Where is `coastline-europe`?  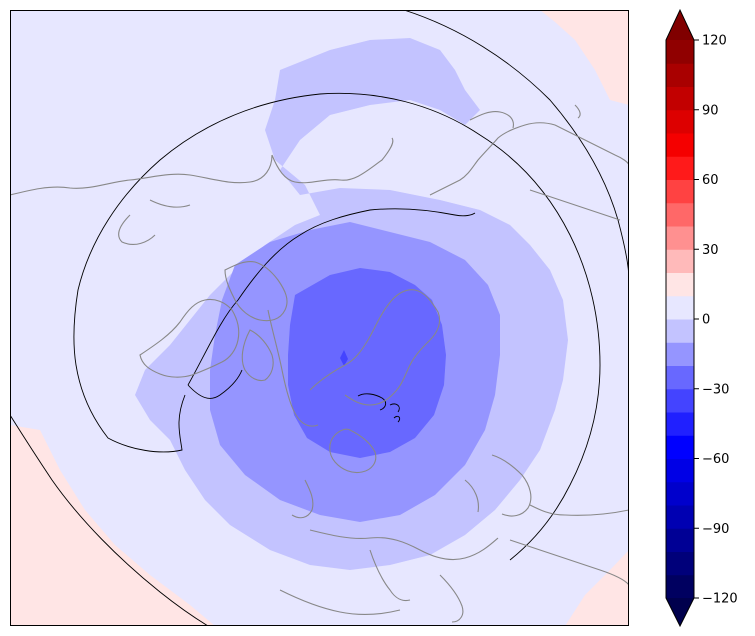
coastline-europe is located at coordinates (389, 576).